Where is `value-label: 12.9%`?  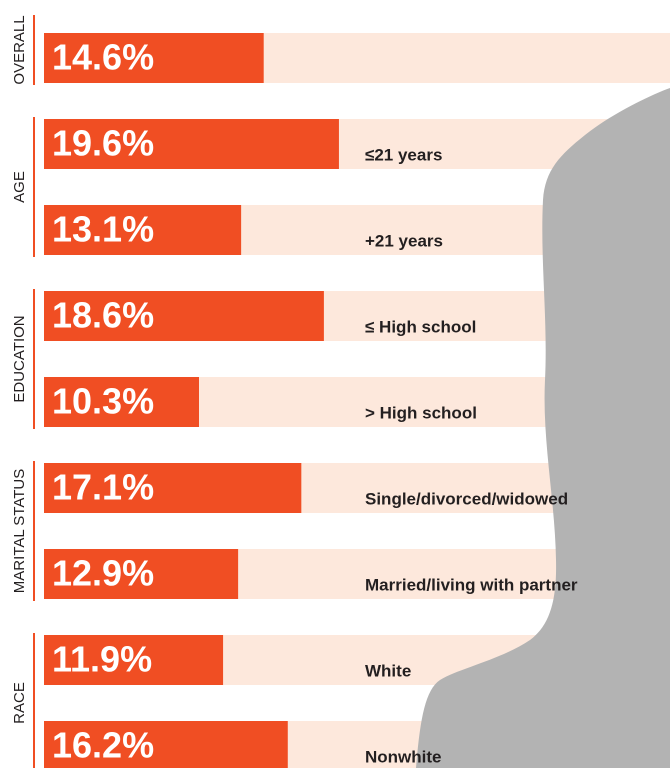 value-label: 12.9% is located at coordinates (103, 573).